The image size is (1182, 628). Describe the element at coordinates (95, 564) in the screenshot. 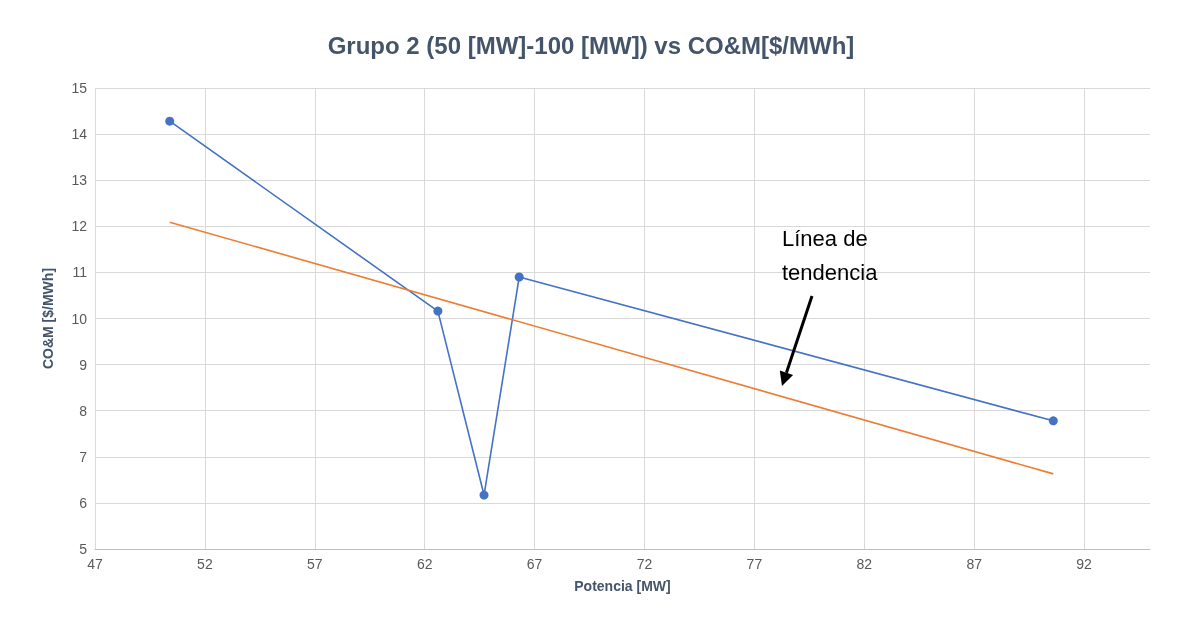

I see `x-tick-label: 47` at that location.